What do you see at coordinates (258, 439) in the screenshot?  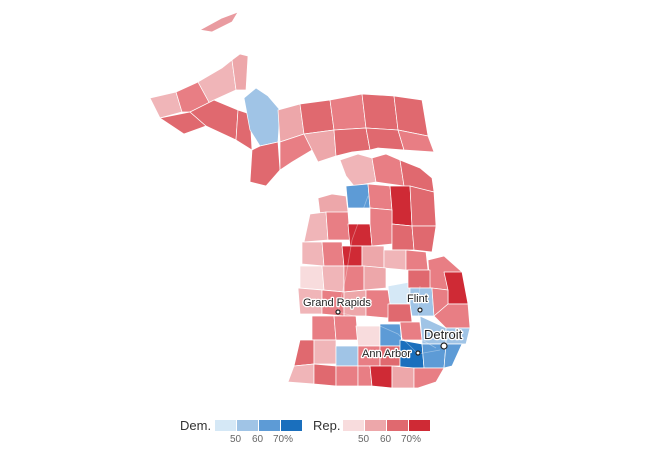 I see `legend-dem-tick: 60` at bounding box center [258, 439].